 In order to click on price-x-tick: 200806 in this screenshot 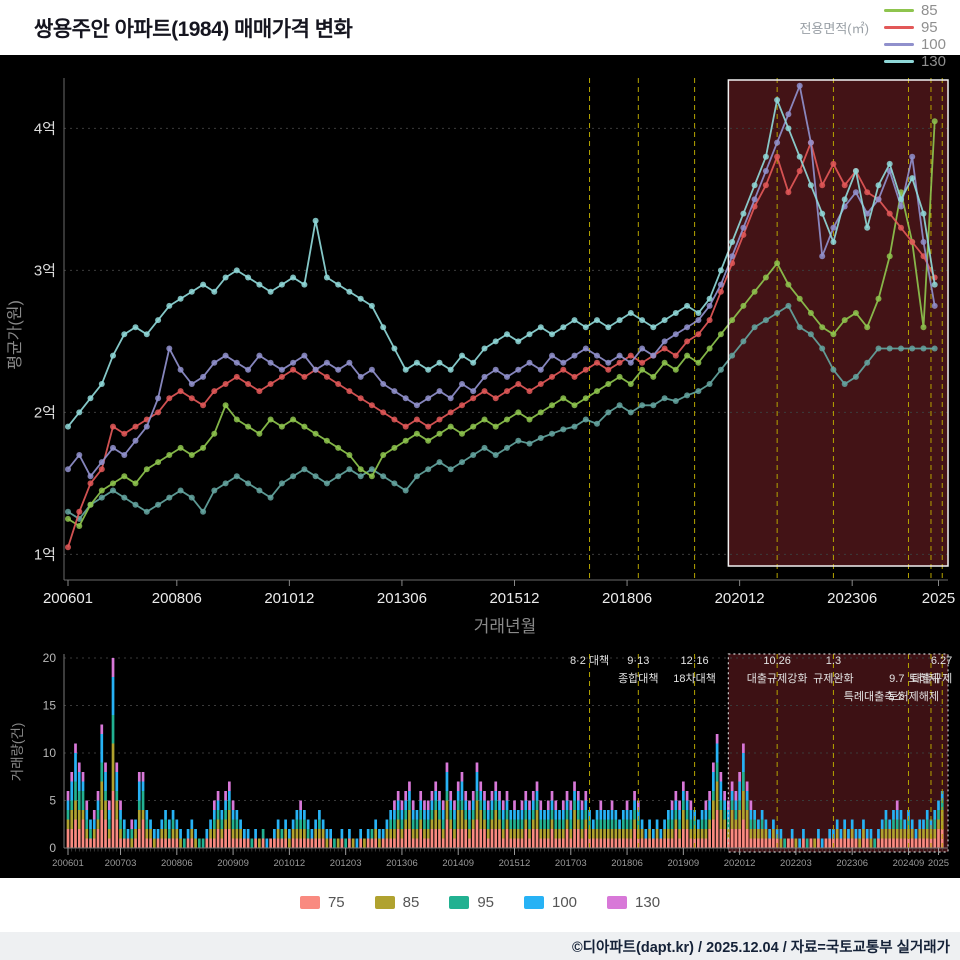, I will do `click(177, 598)`.